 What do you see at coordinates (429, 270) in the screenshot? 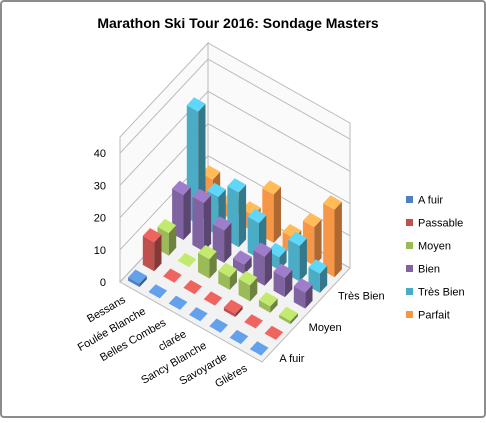
I see `legend-label: Bien` at bounding box center [429, 270].